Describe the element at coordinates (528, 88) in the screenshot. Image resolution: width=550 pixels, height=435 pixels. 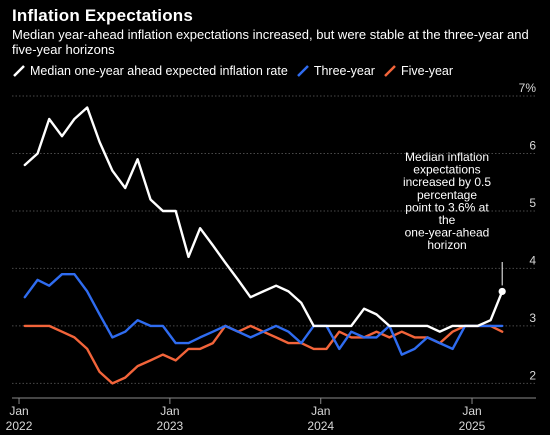
I see `y-tick-label: 7%` at that location.